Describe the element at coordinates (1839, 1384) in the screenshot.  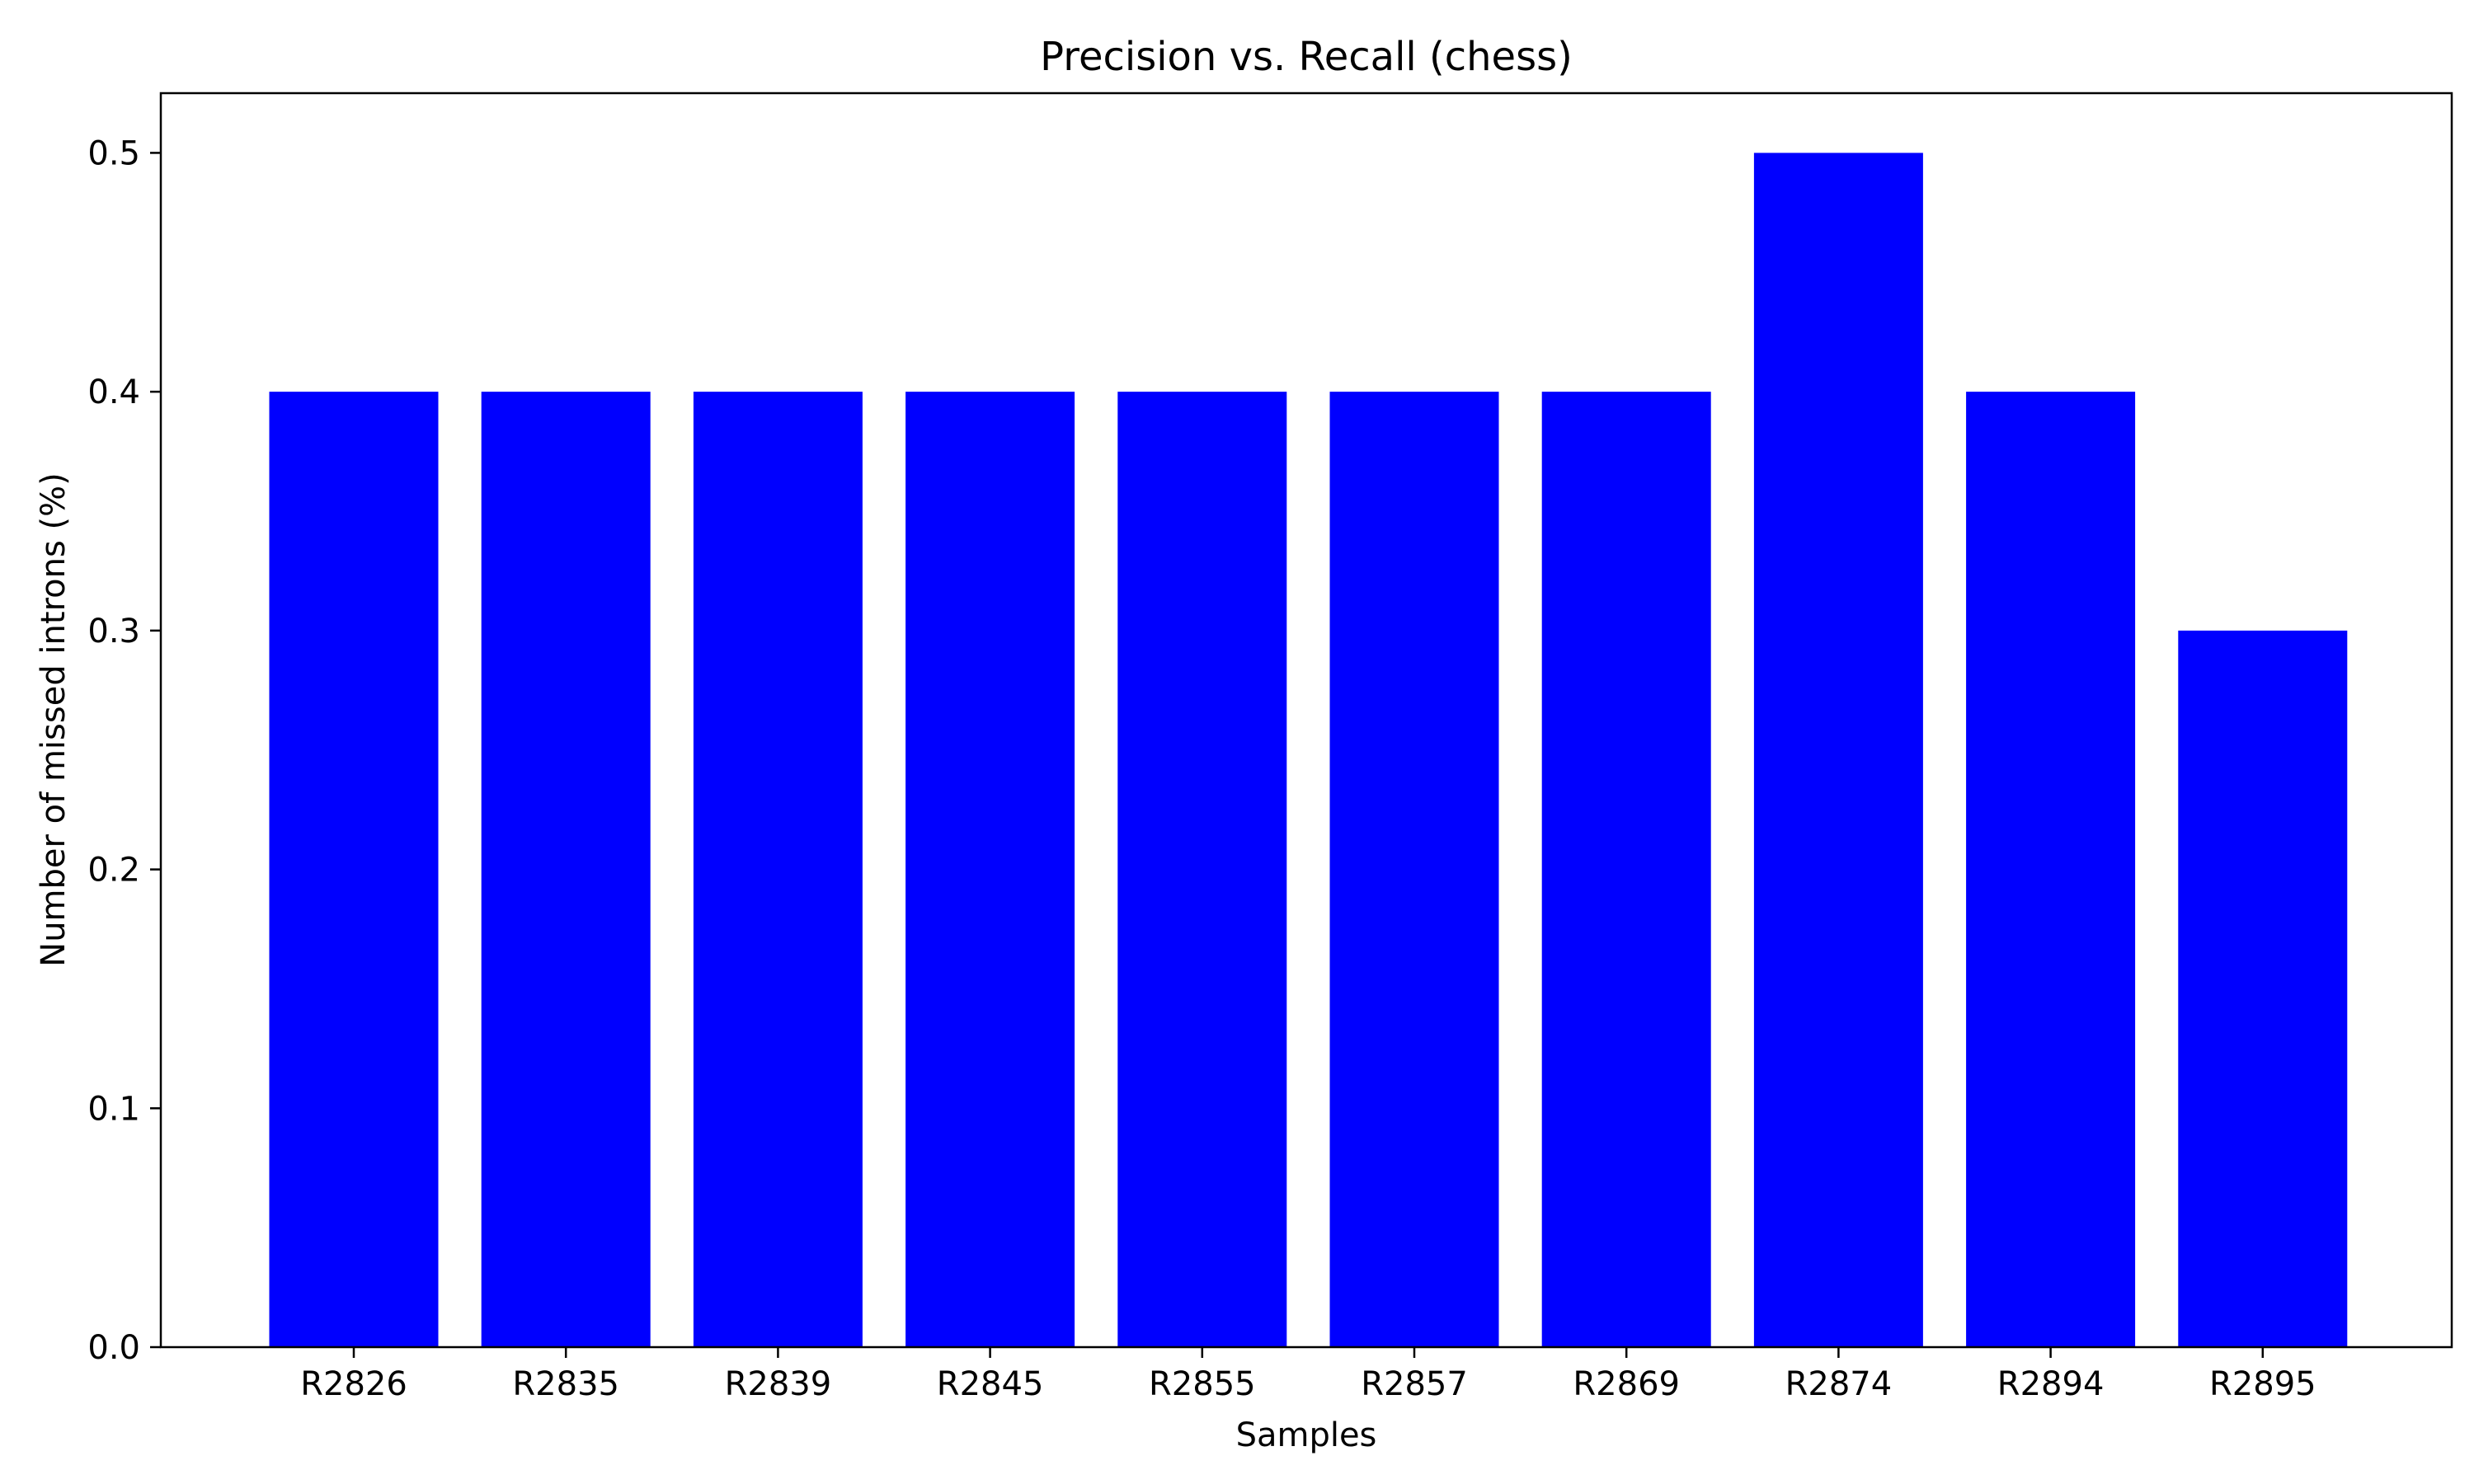
I see `x-tick-label: R2874` at that location.